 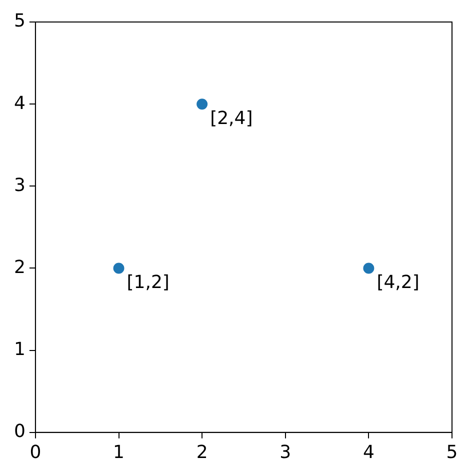 What do you see at coordinates (118, 452) in the screenshot?
I see `x-tick-label: 1` at bounding box center [118, 452].